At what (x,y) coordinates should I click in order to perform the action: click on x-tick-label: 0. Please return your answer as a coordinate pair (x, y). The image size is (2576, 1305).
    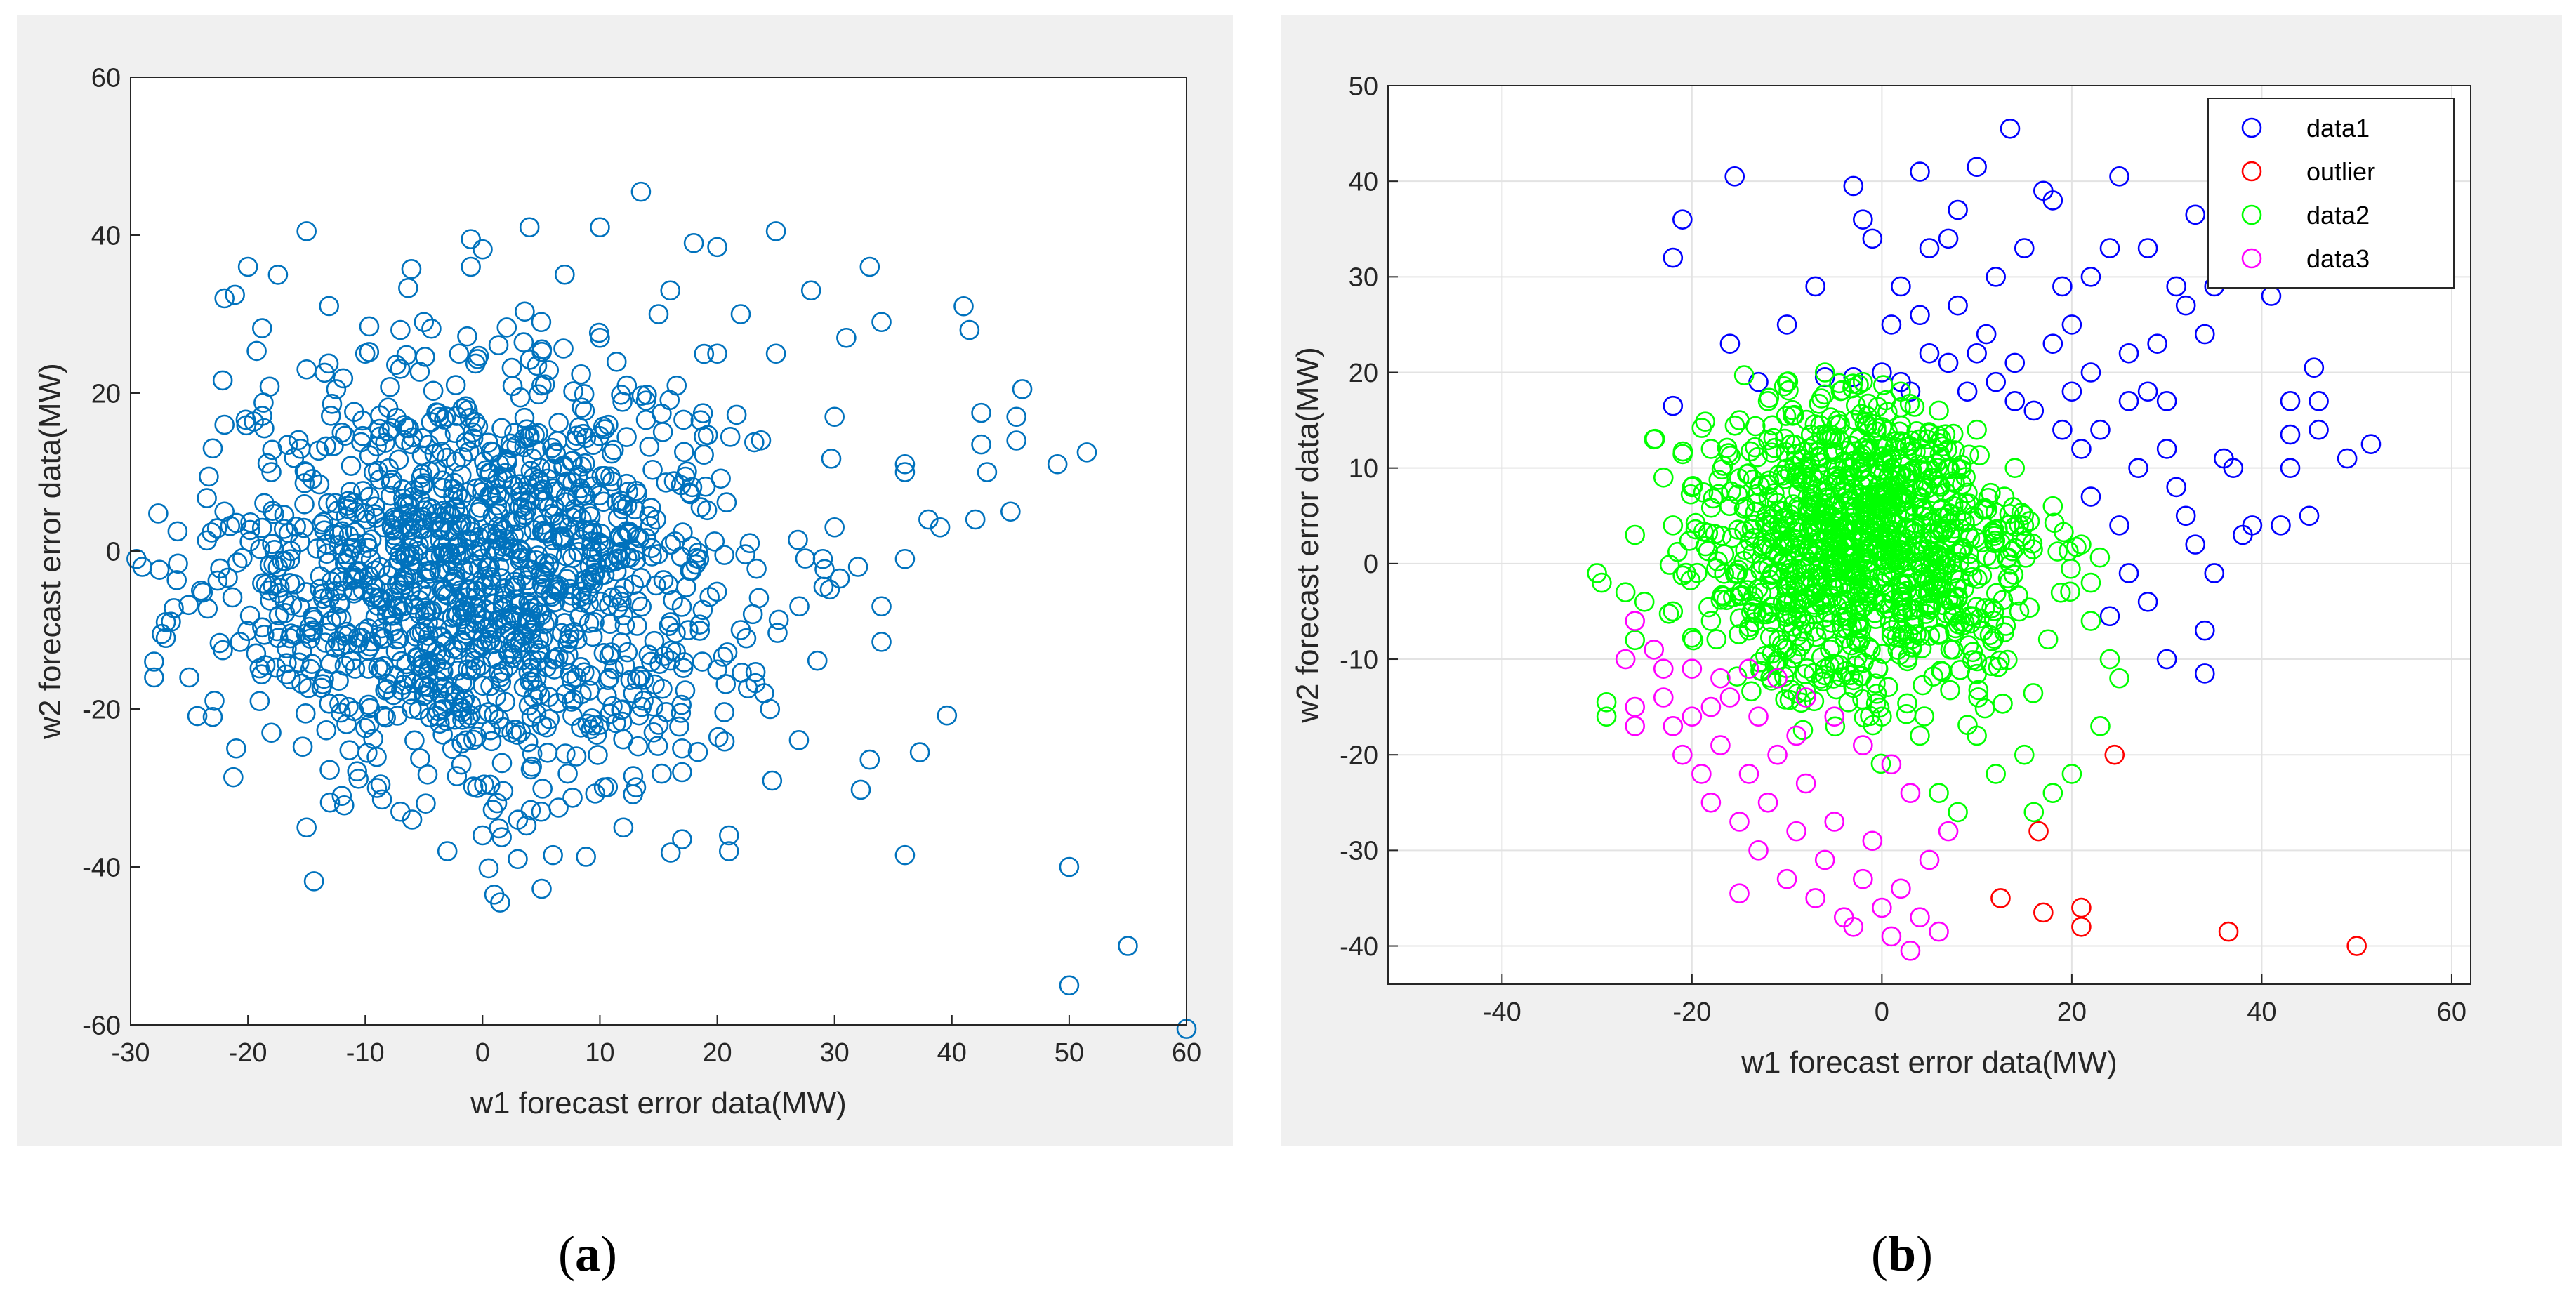
    Looking at the image, I should click on (482, 1053).